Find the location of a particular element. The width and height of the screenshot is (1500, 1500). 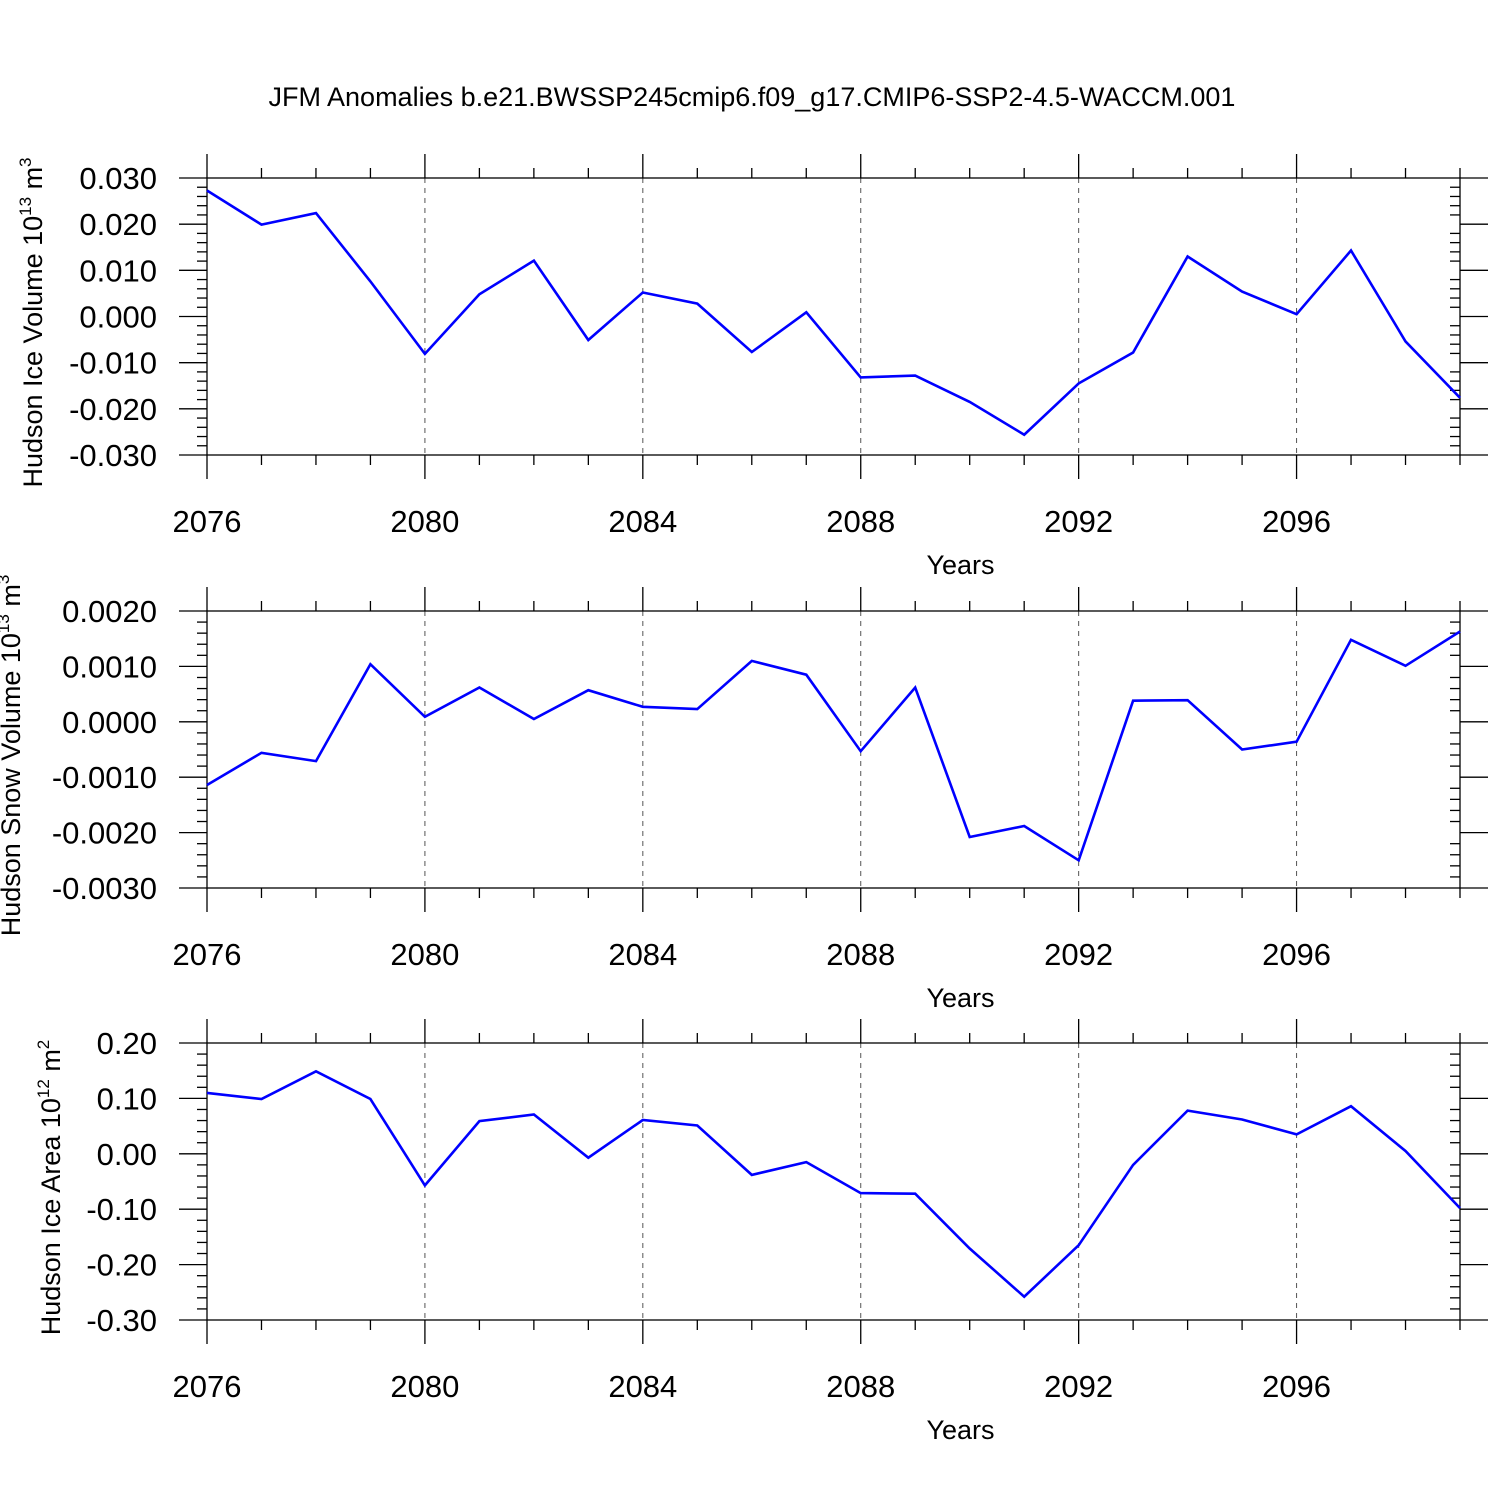

ice-area-y-tick-label: -0.10 is located at coordinates (121, 1209).